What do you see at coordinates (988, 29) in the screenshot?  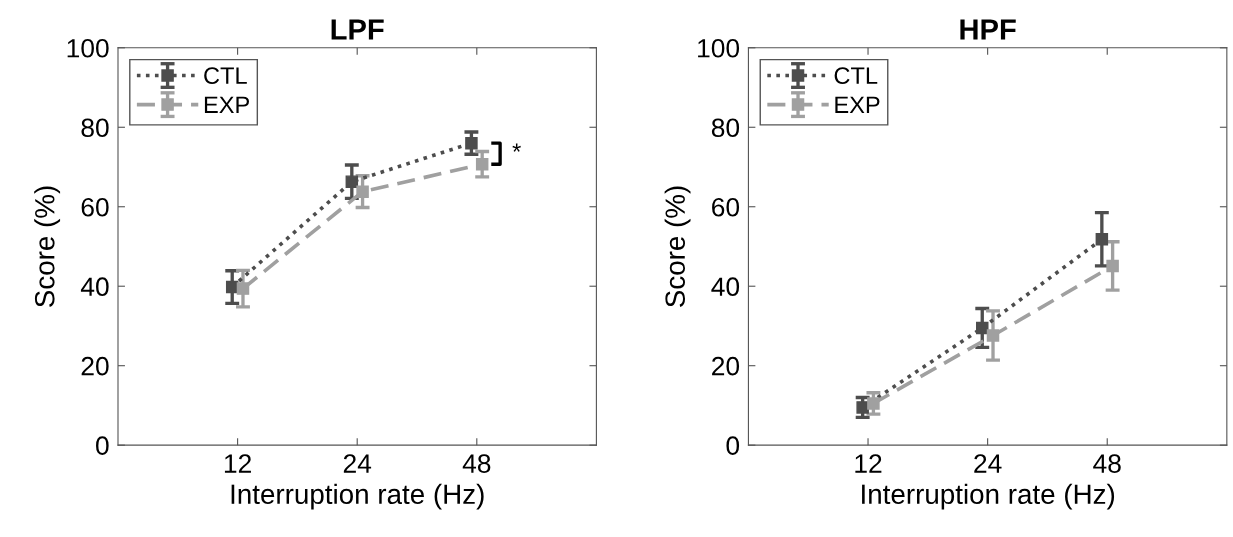 I see `chart-title: HPF` at bounding box center [988, 29].